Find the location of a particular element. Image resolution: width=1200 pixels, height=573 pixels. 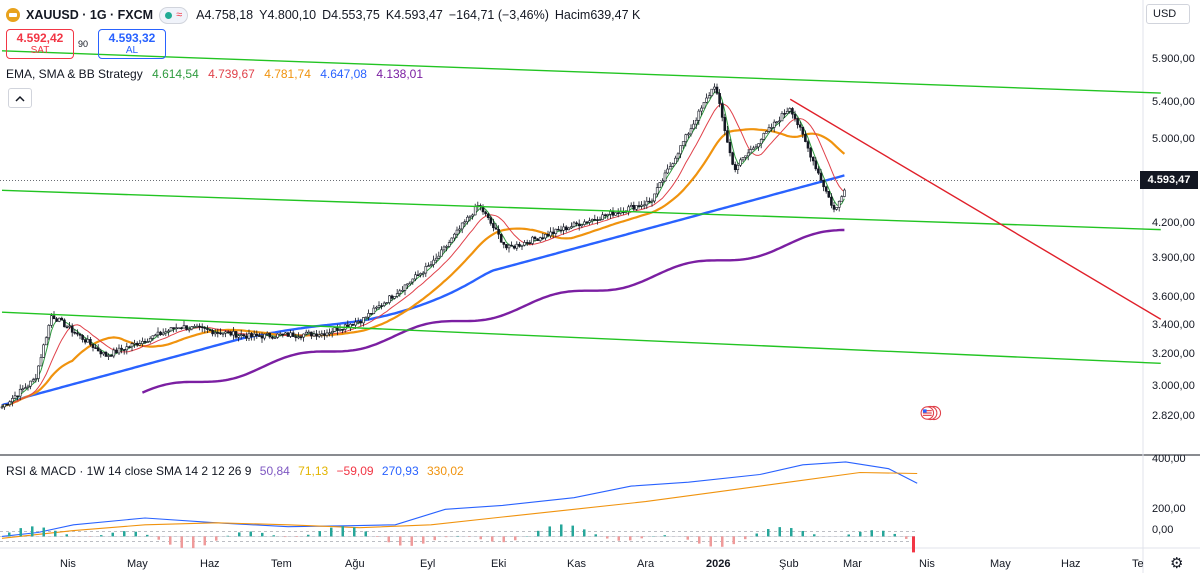

market-status-pill: ≈ is located at coordinates (174, 15).